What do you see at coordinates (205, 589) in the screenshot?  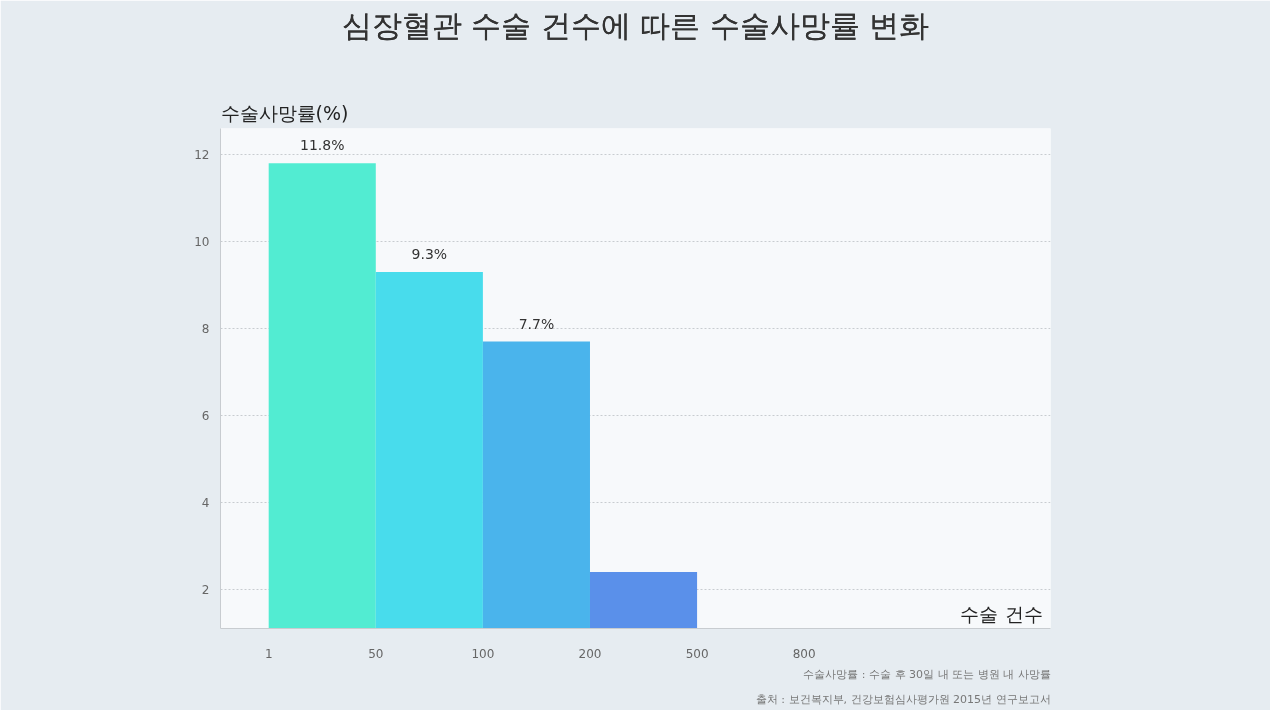 I see `y-tick-label: 2` at bounding box center [205, 589].